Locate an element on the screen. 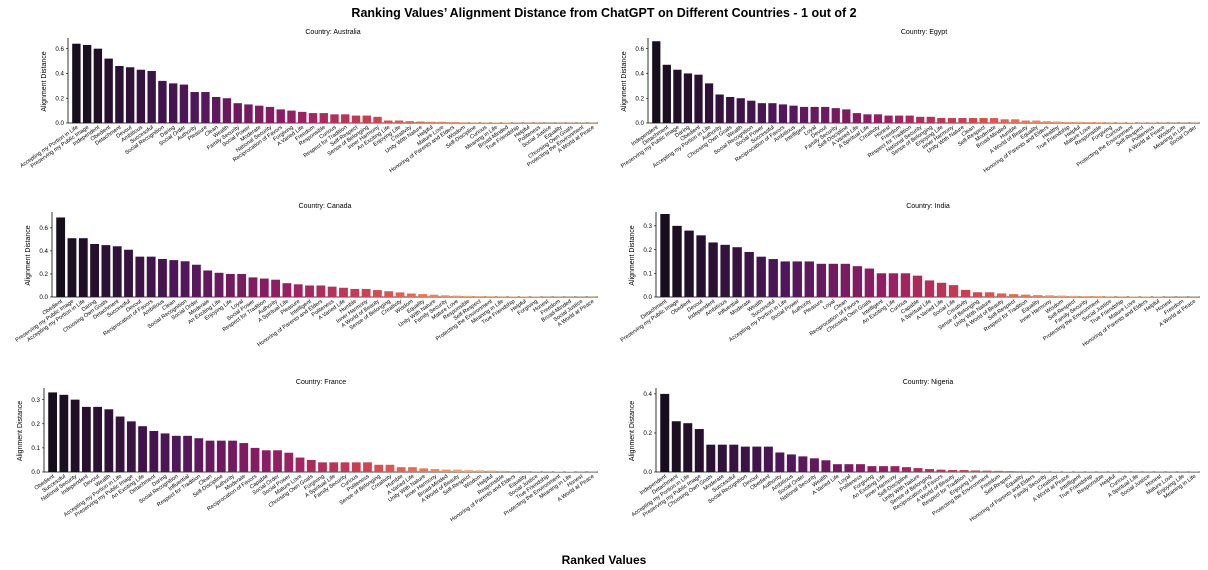  y-tick-label: 0.6 is located at coordinates (59, 49).